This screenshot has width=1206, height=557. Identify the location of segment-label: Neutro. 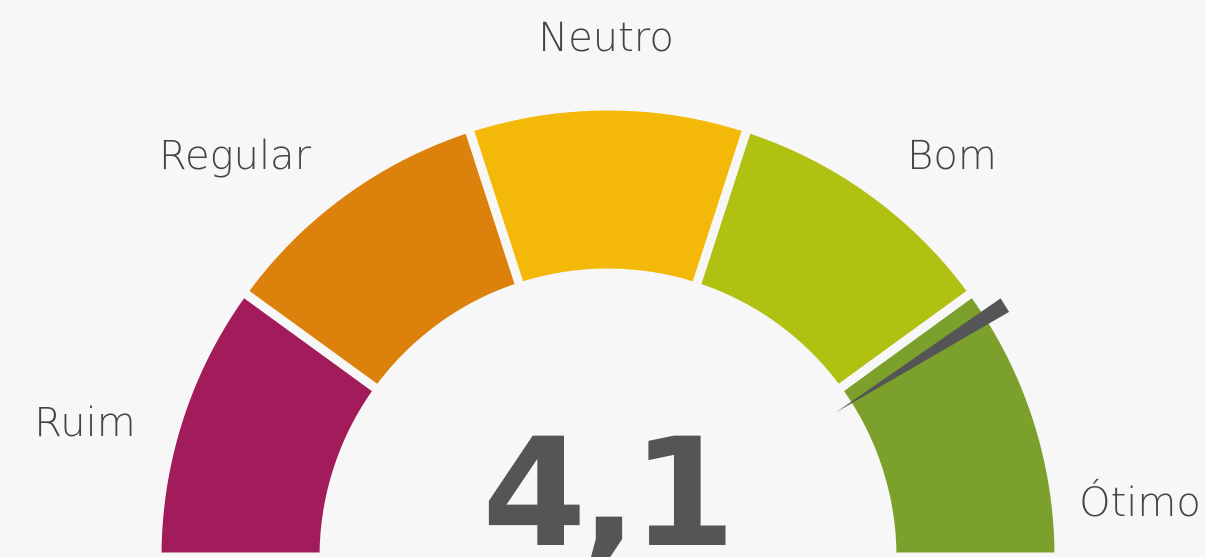
(606, 38).